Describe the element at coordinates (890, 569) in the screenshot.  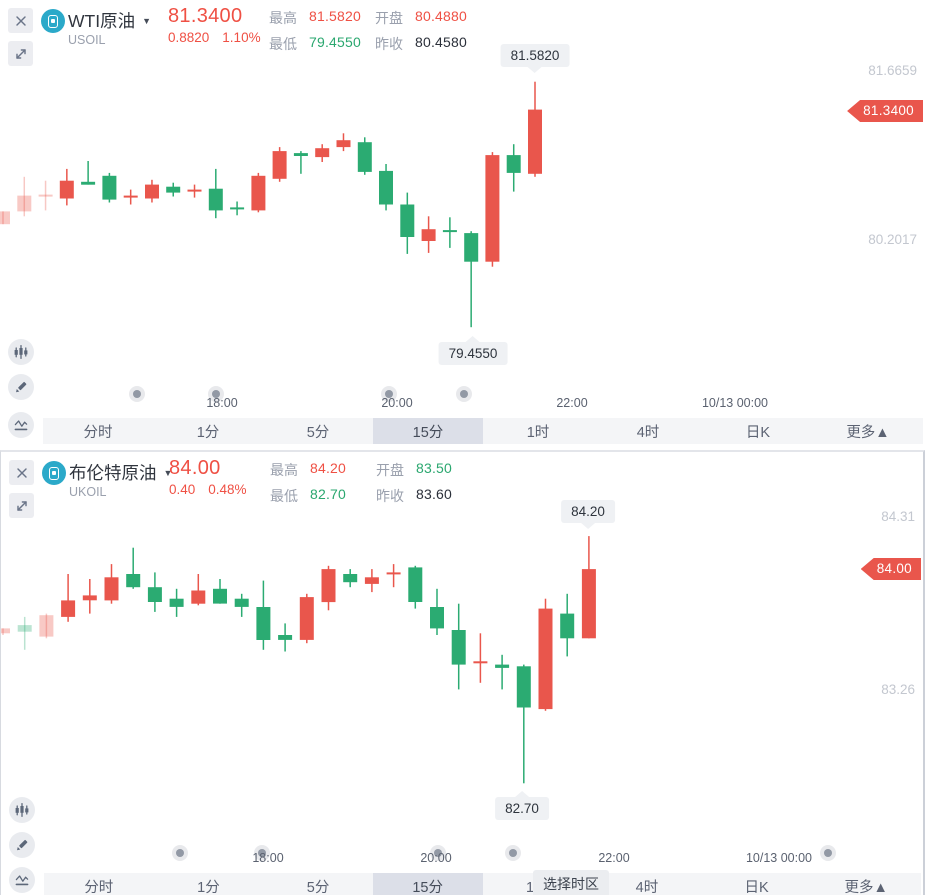
I see `last-price-badge: 84.00` at that location.